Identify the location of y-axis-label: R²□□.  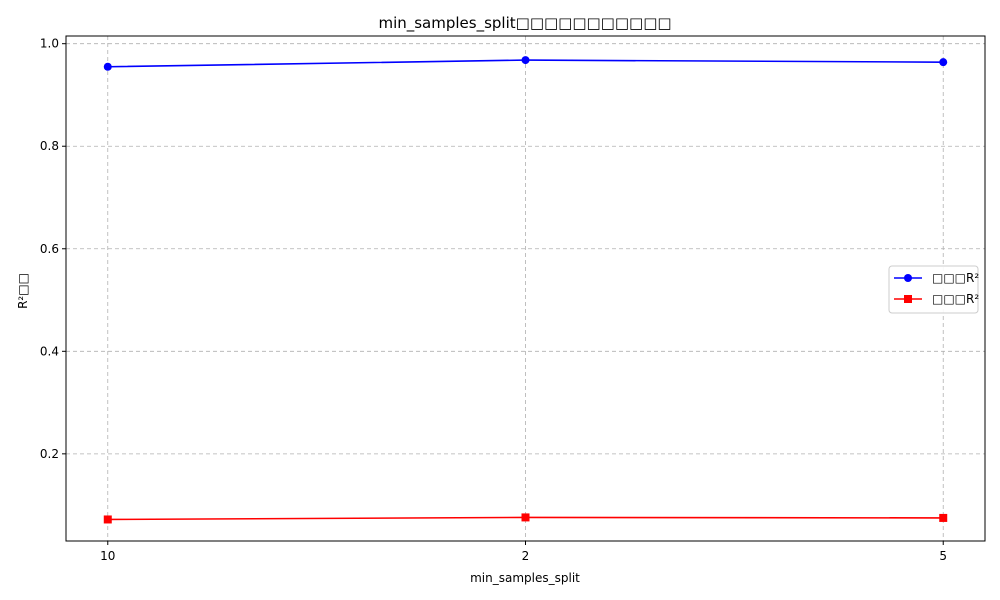
(23, 291).